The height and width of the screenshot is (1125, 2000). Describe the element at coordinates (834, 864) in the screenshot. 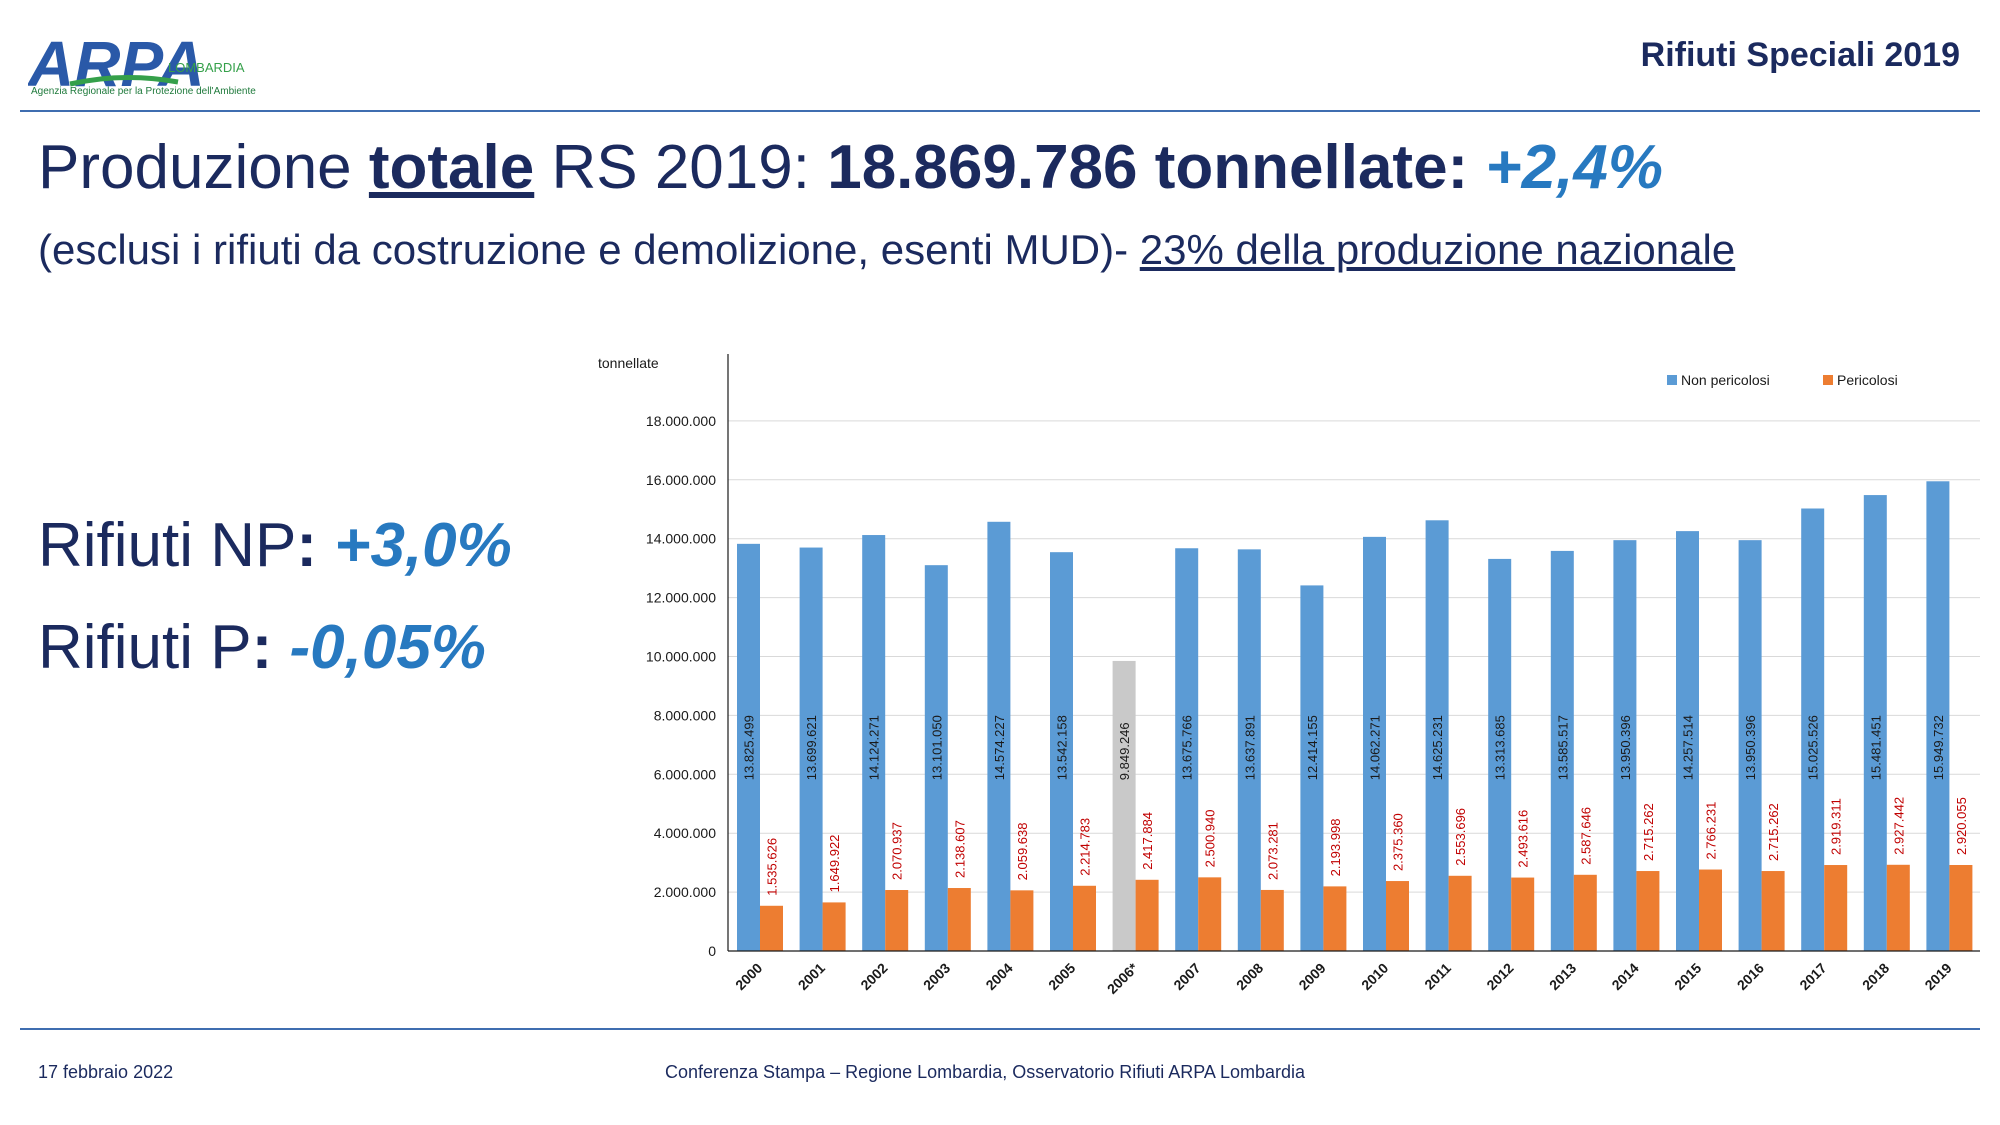

I see `data-label-pericolosi: 1.649.922` at that location.